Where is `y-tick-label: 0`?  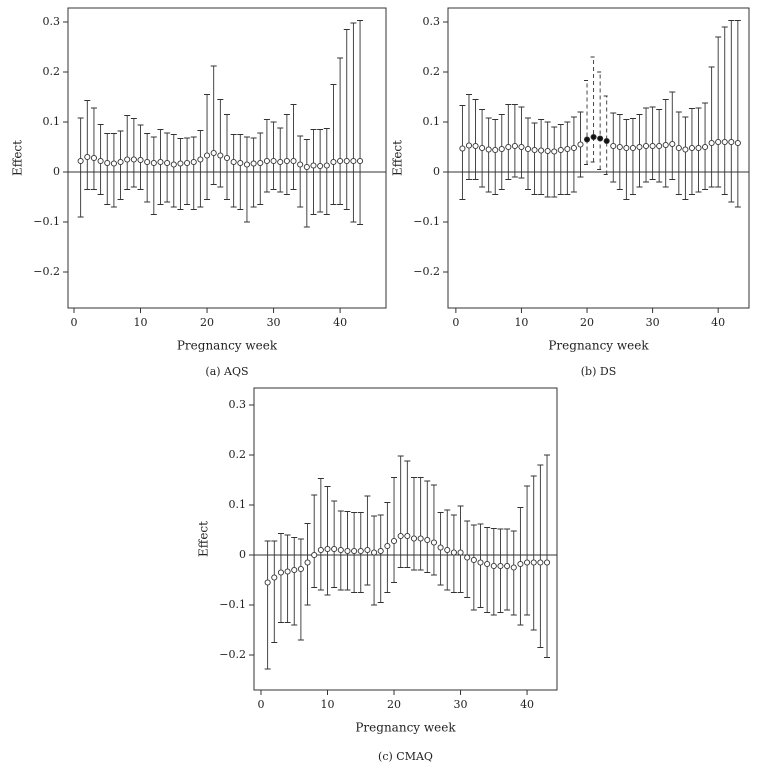 y-tick-label: 0 is located at coordinates (56, 171).